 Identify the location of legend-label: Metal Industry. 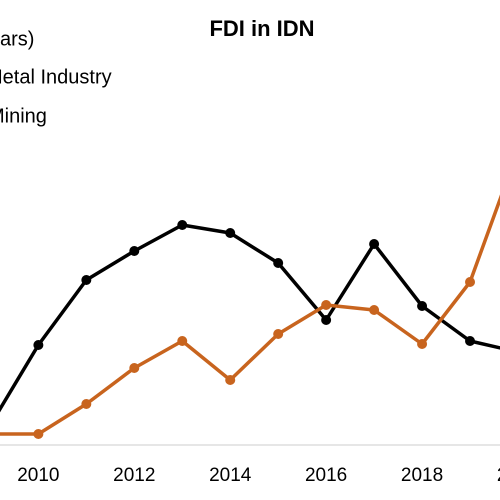
(56, 77).